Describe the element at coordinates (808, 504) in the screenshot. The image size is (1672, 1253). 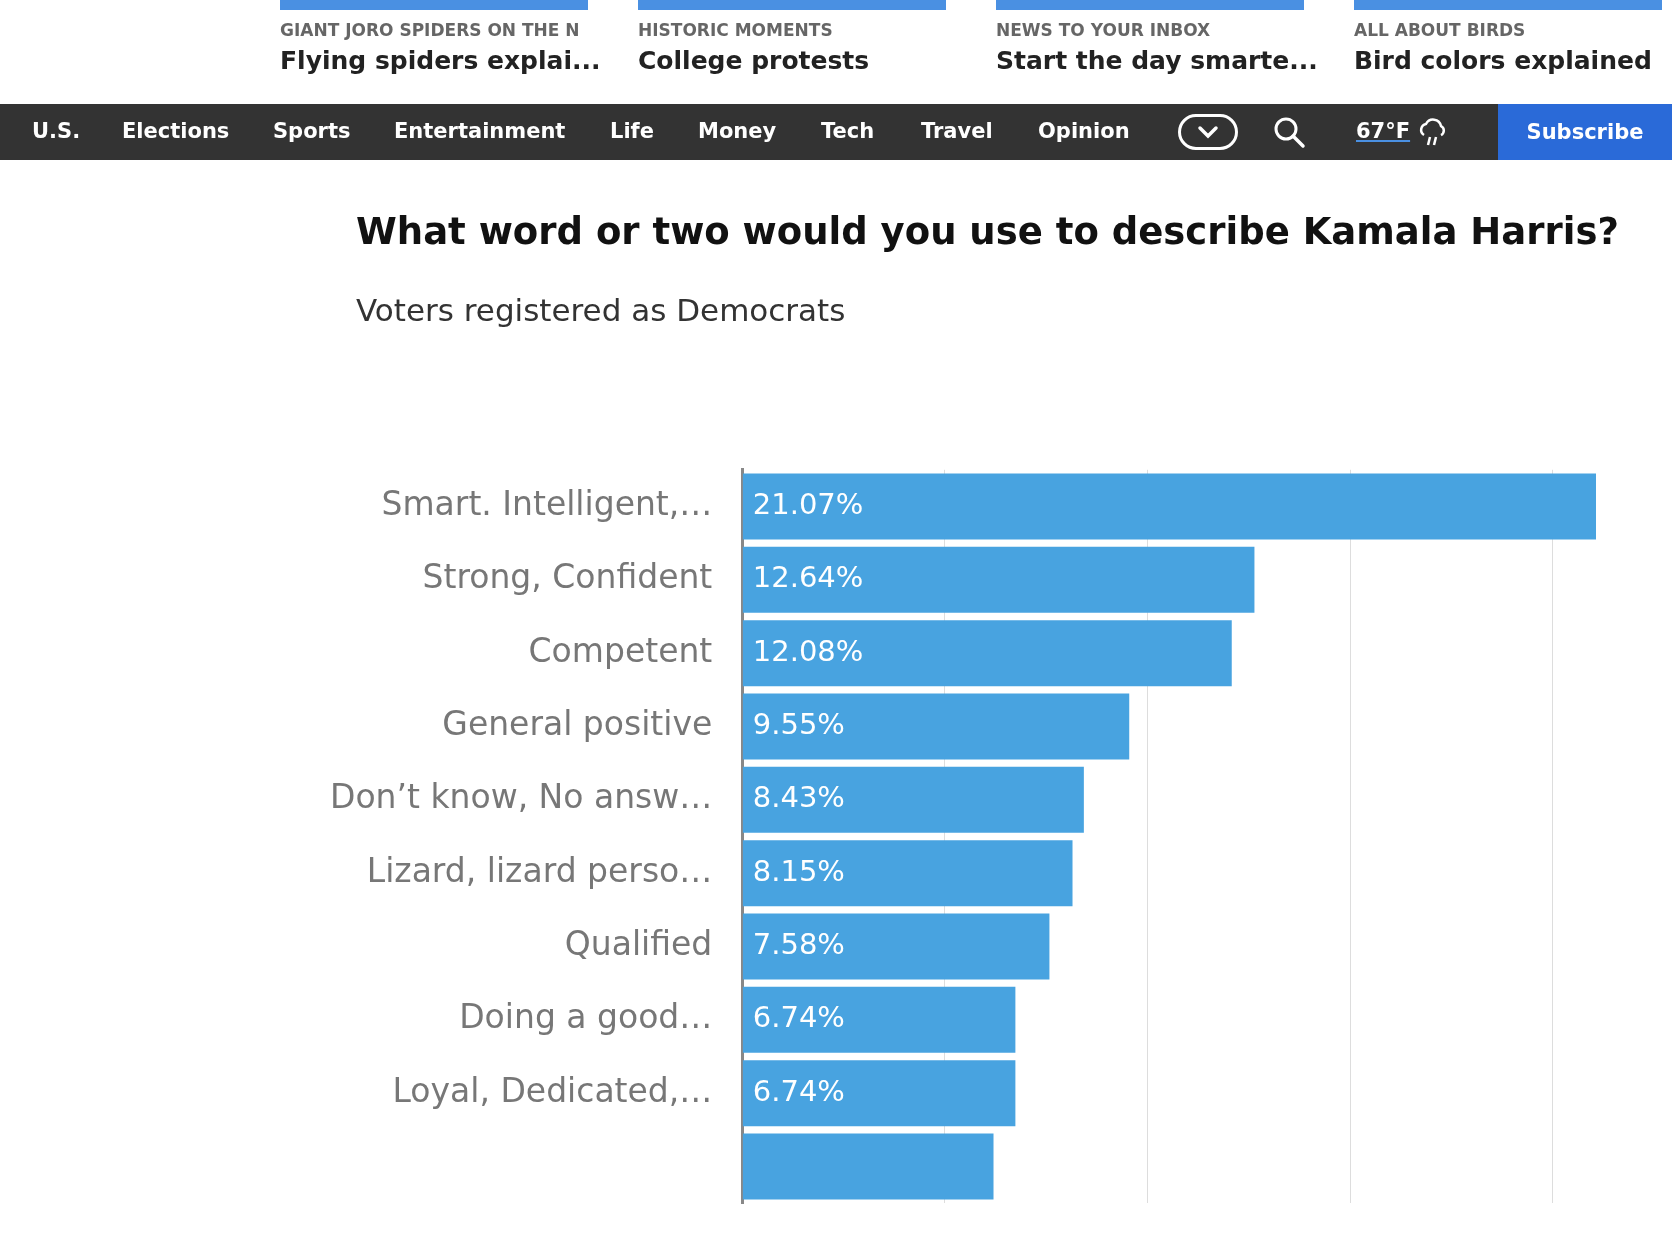
I see `data-label: 21.07%` at that location.